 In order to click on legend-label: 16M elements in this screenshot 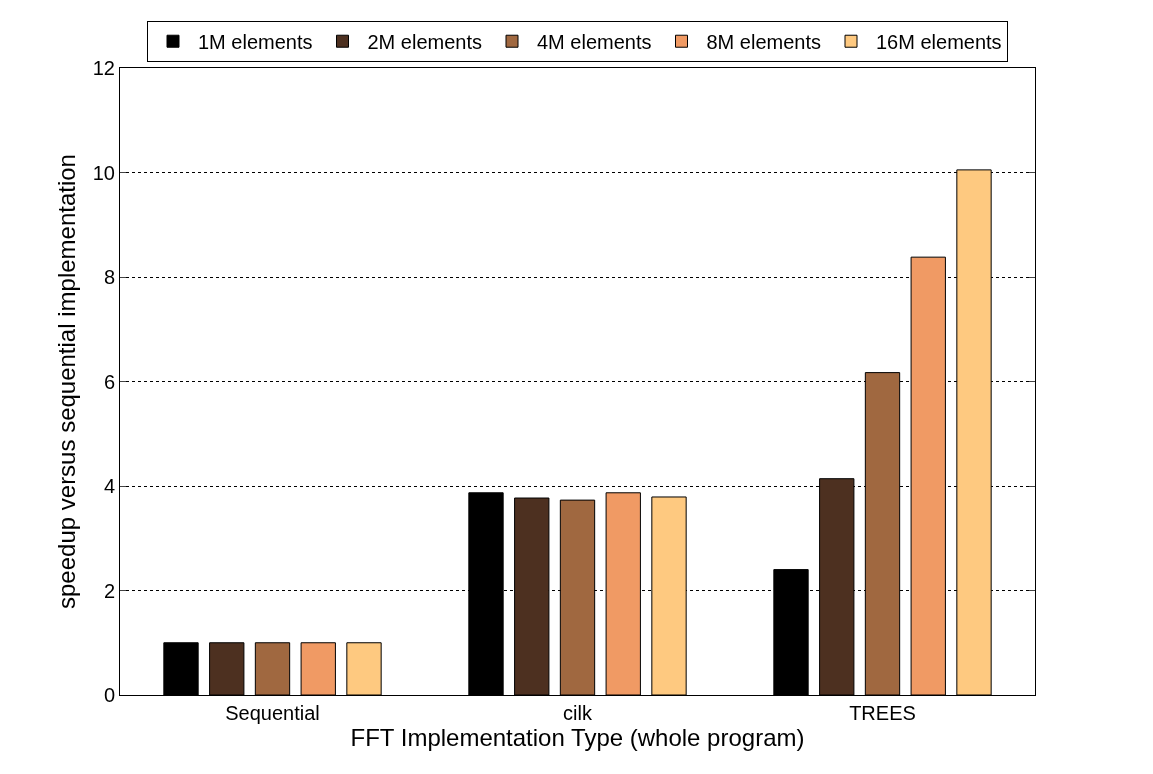, I will do `click(939, 42)`.